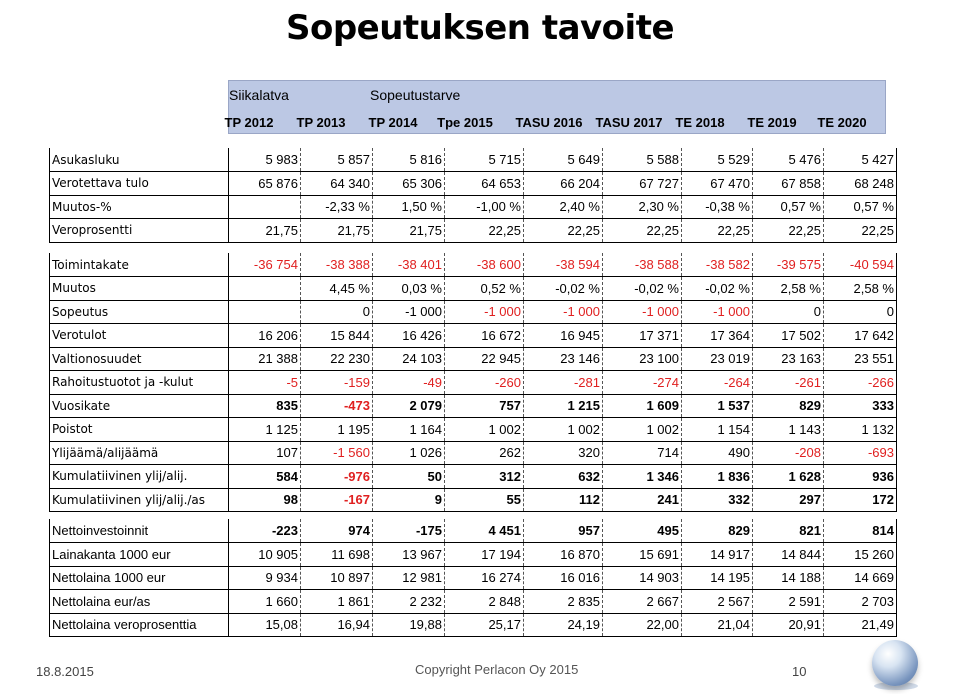 This screenshot has height=694, width=960. Describe the element at coordinates (336, 265) in the screenshot. I see `table-cell: -38 388` at that location.